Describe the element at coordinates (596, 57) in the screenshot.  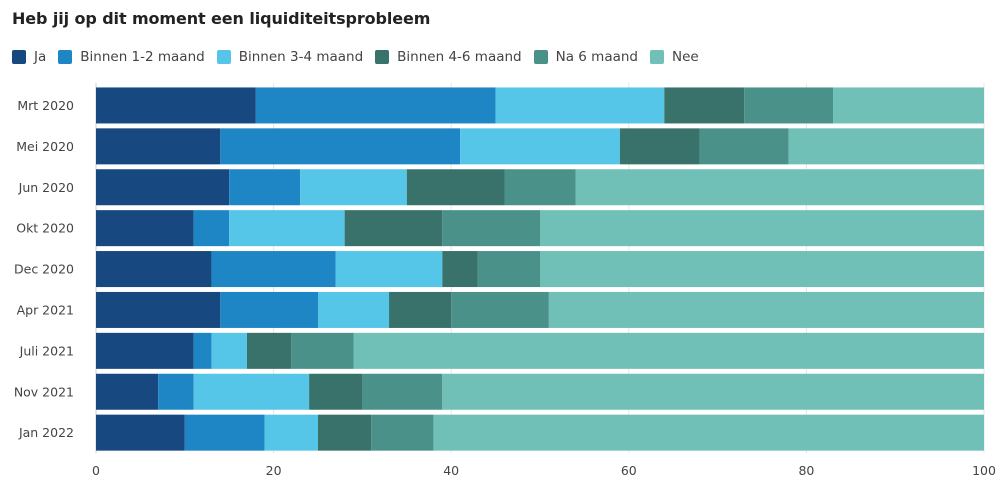
I see `legend-label: Na 6 maand` at that location.